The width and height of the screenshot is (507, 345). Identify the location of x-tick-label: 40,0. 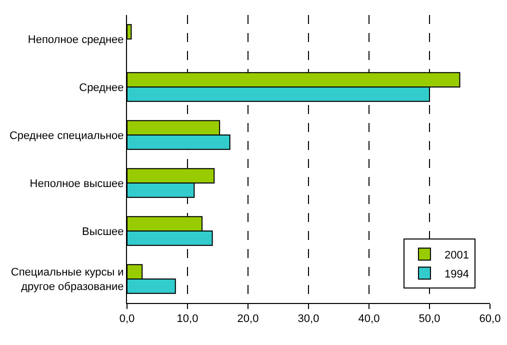
(369, 319).